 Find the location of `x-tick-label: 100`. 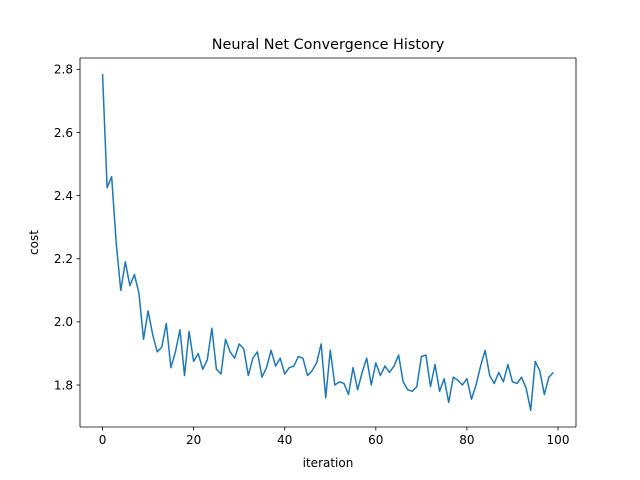

x-tick-label: 100 is located at coordinates (558, 440).